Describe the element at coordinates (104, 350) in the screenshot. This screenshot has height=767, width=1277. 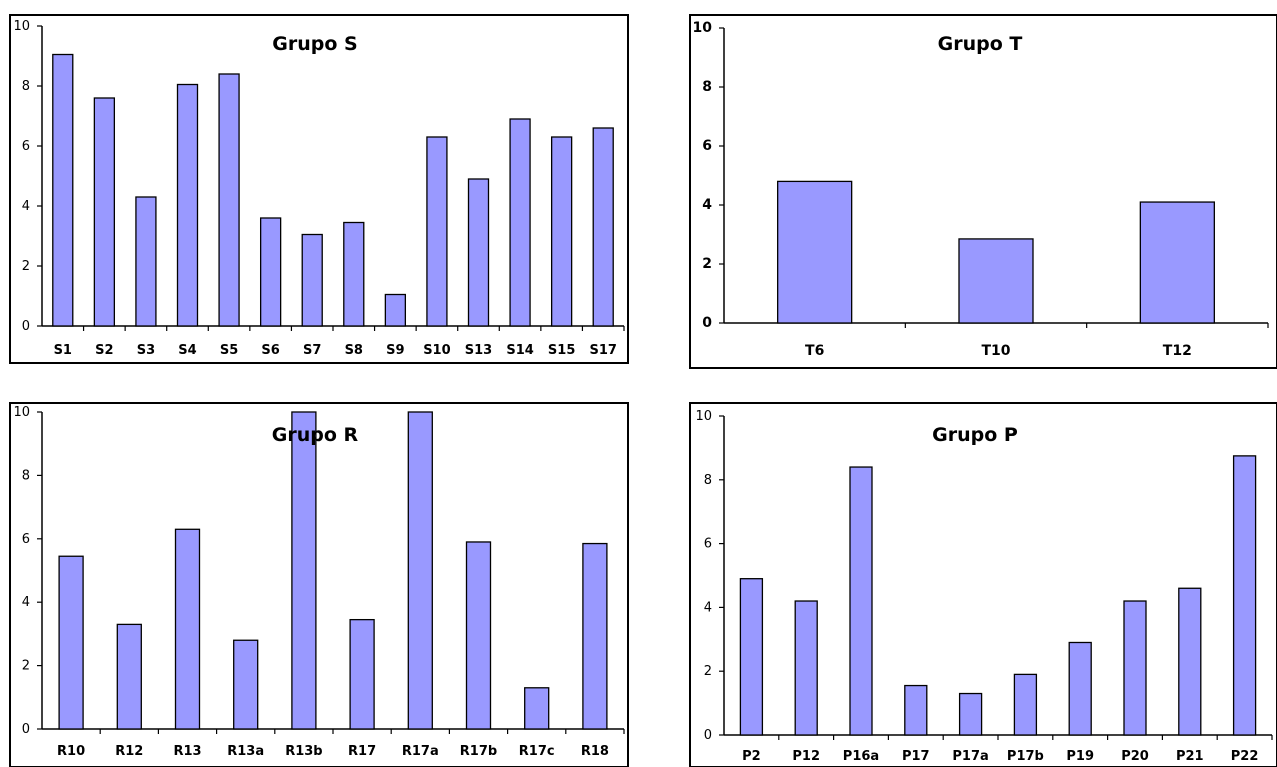
I see `x-tick-label: S2` at that location.